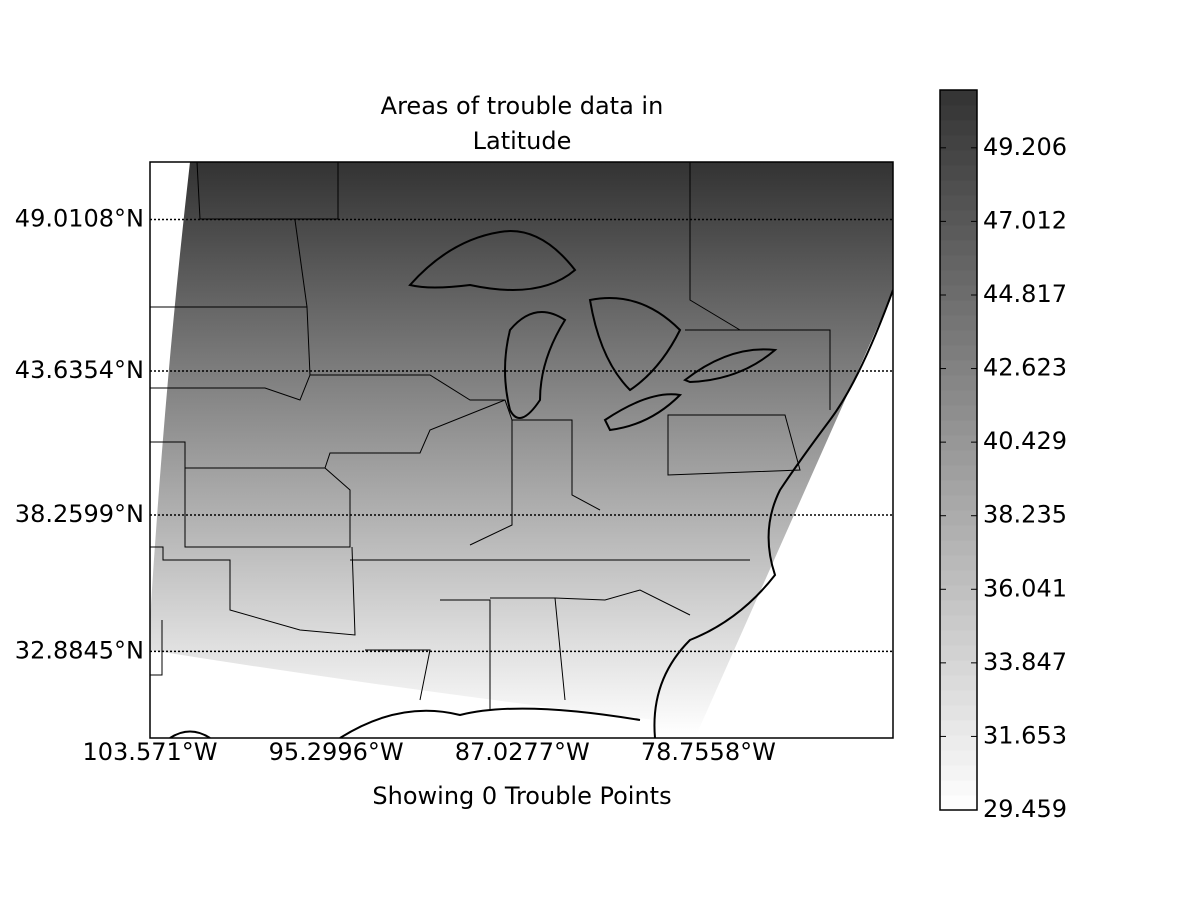  I want to click on x-tick-label: 103.571°W, so click(150, 752).